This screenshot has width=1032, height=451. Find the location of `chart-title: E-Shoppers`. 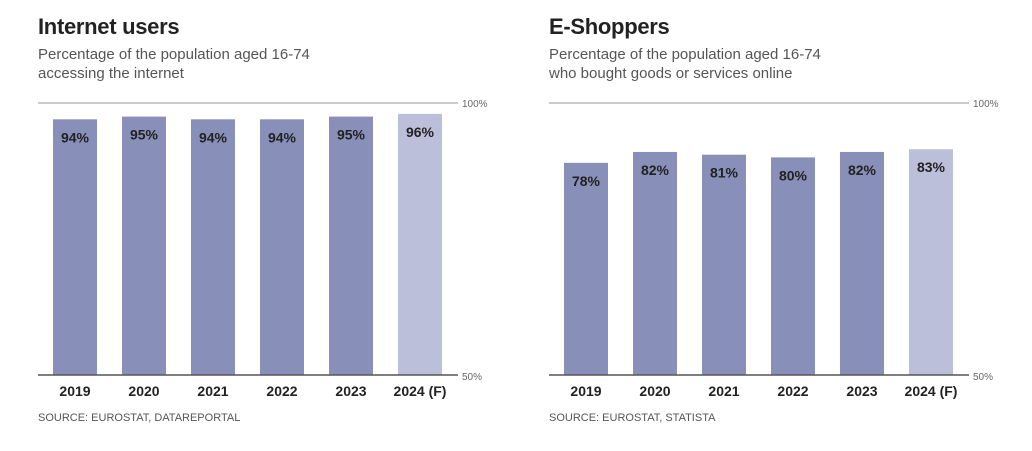

chart-title: E-Shoppers is located at coordinates (609, 26).